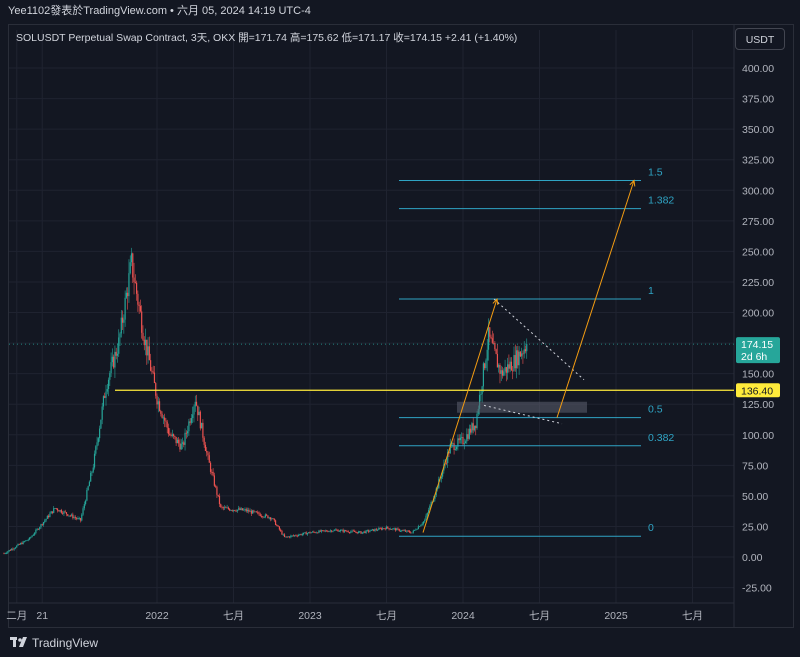 This screenshot has height=657, width=800. I want to click on x-tick-label: 七月, so click(386, 616).